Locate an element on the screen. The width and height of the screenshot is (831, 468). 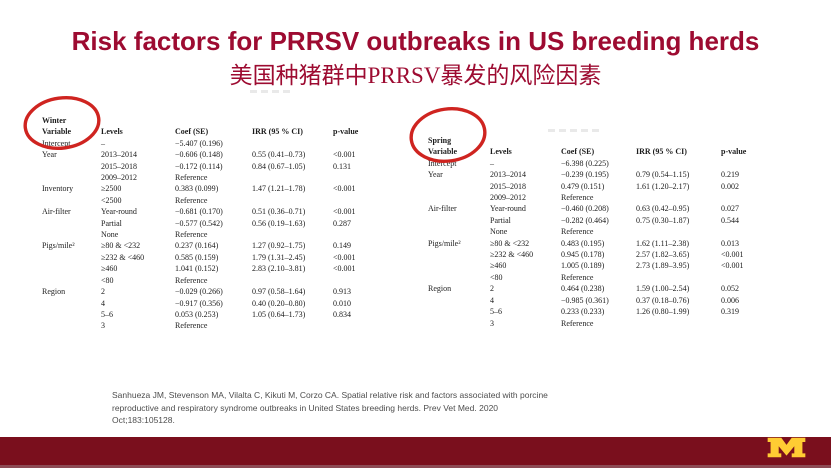
table-cell: 0.287 is located at coordinates (342, 223).